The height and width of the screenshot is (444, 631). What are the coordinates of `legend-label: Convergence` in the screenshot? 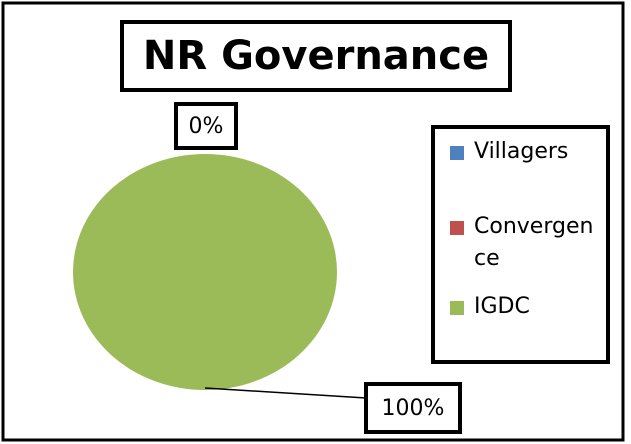 It's located at (534, 242).